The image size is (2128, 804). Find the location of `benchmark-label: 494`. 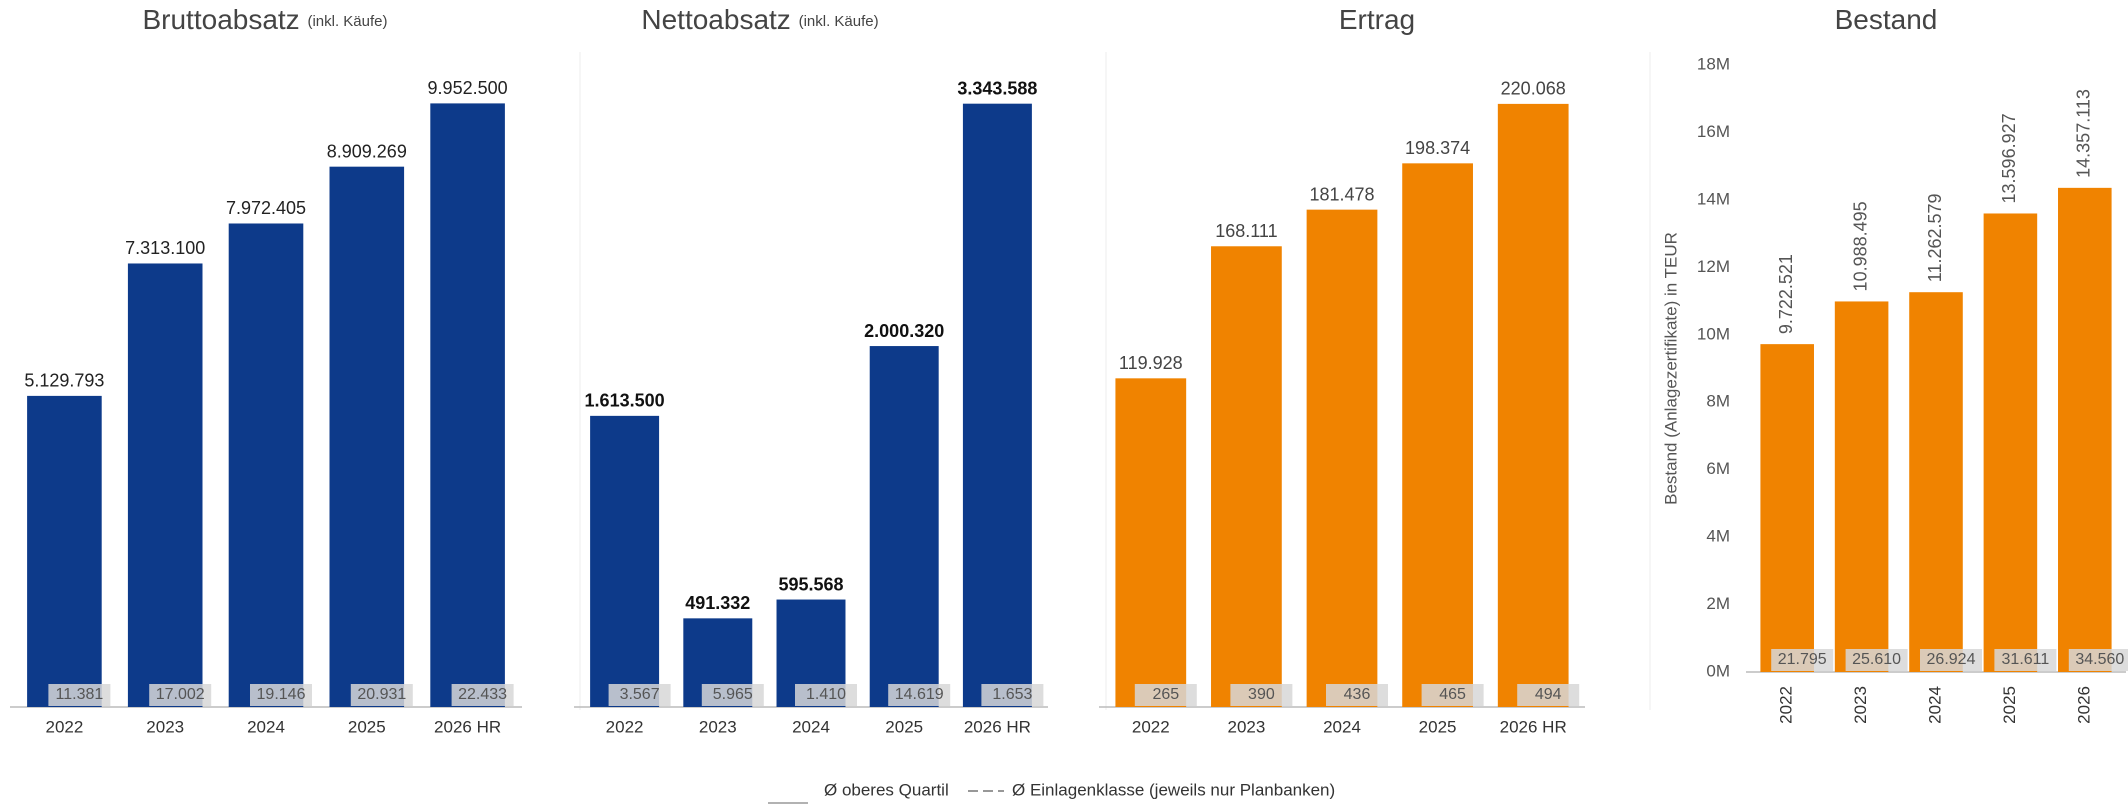

benchmark-label: 494 is located at coordinates (1548, 694).